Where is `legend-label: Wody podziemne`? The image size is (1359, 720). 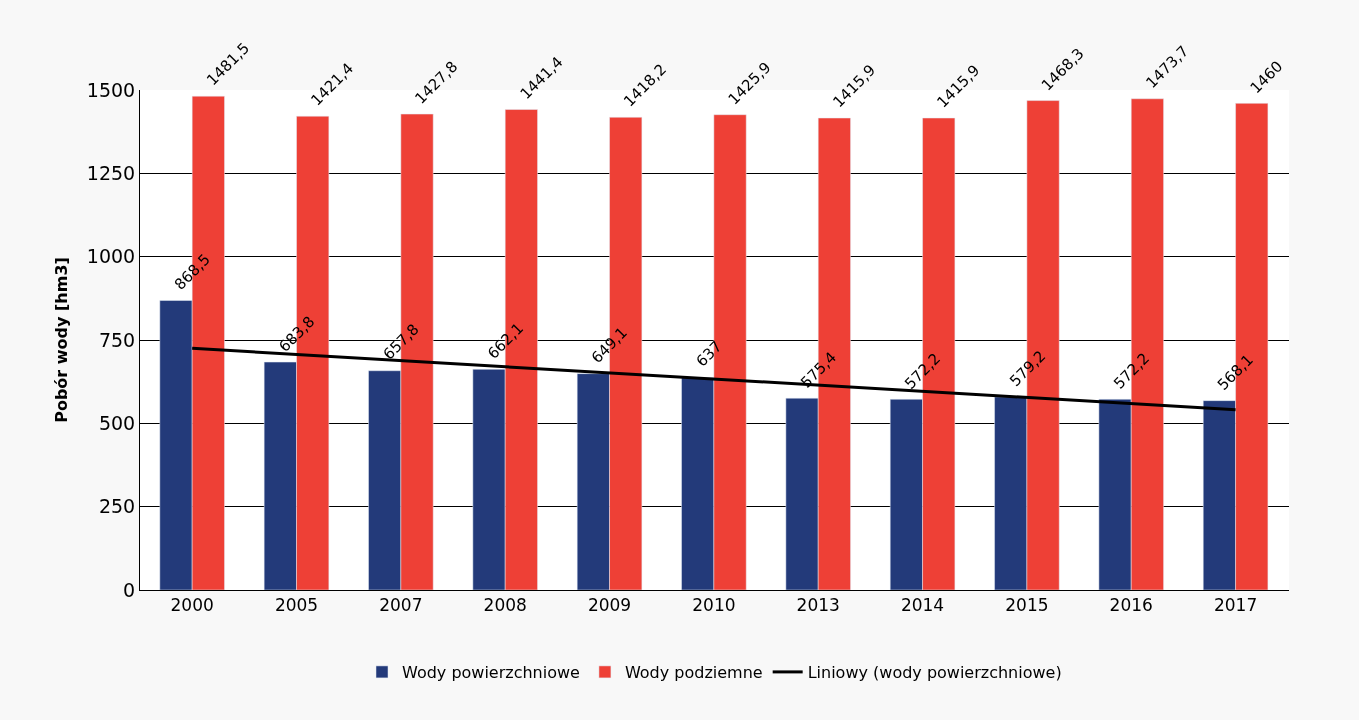 legend-label: Wody podziemne is located at coordinates (693, 673).